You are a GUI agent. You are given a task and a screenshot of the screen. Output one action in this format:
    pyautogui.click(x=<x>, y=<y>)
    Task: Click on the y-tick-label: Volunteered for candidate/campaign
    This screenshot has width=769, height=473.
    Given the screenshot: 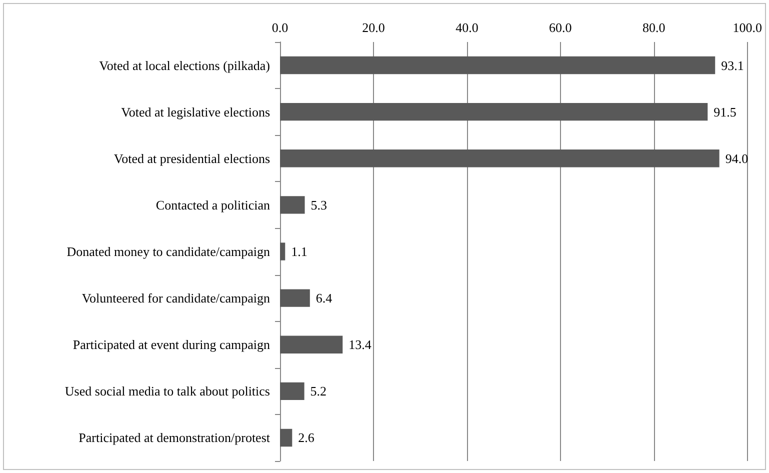 What is the action you would take?
    pyautogui.click(x=176, y=298)
    